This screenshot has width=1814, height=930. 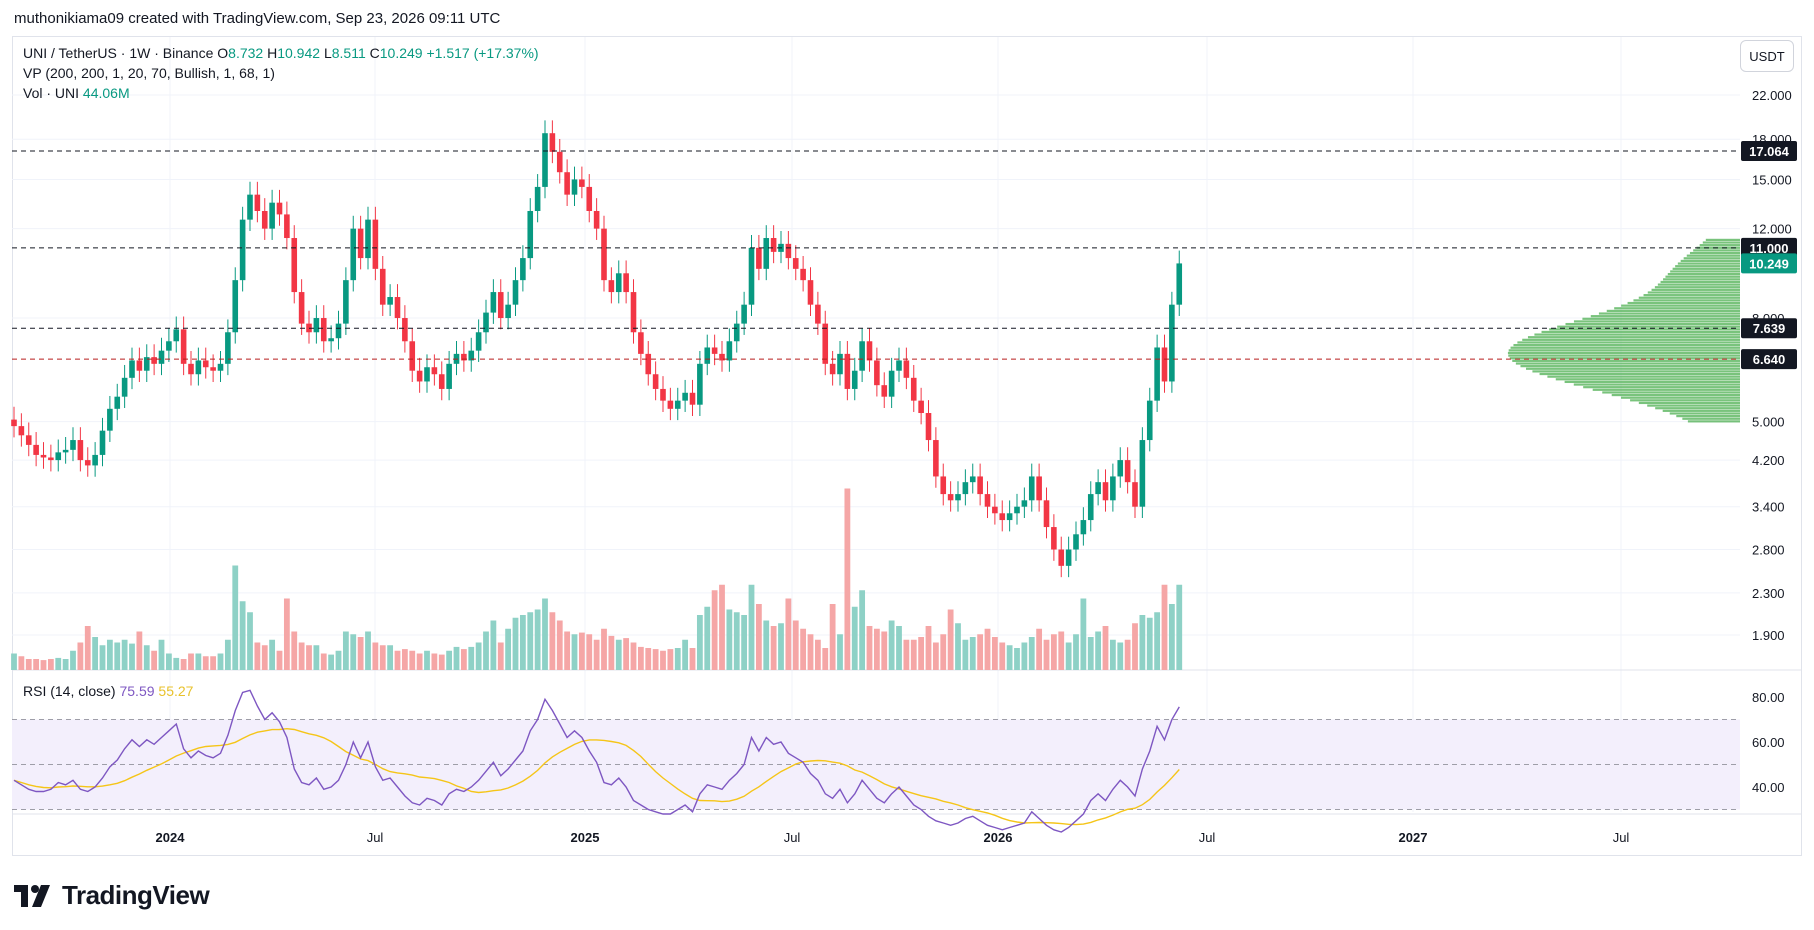 What do you see at coordinates (1772, 229) in the screenshot?
I see `price-tick-label: 12.000` at bounding box center [1772, 229].